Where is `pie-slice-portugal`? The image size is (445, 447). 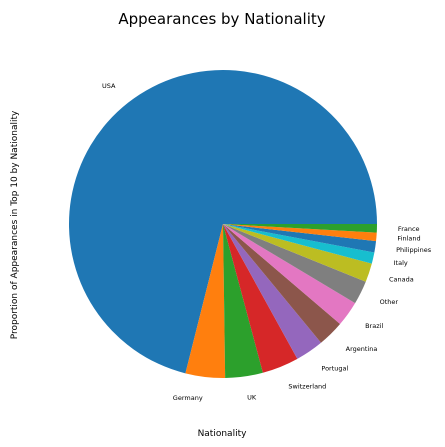
pie-slice-portugal is located at coordinates (272, 291).